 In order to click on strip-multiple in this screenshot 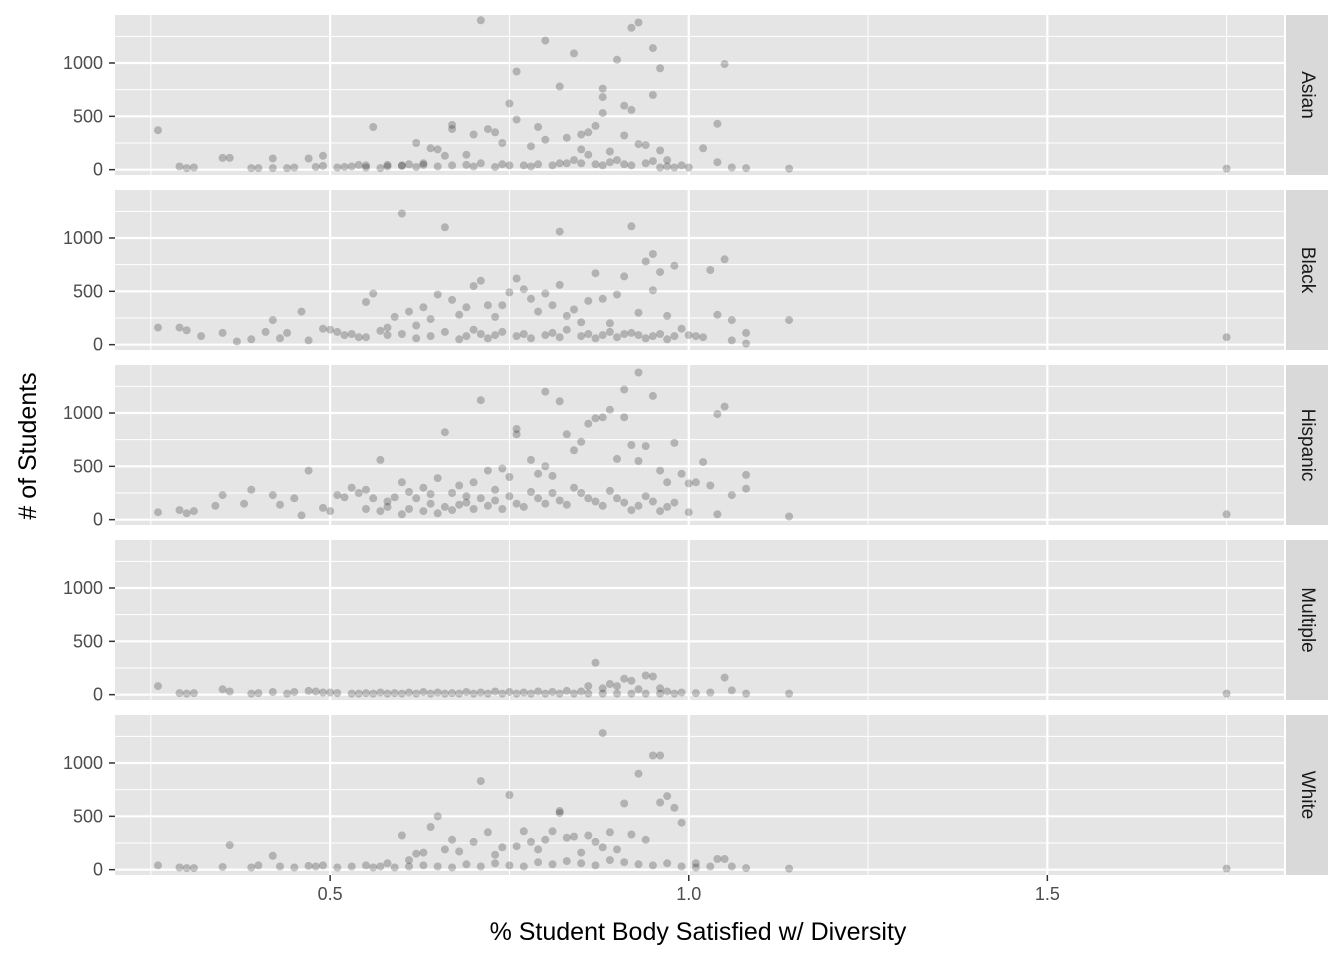, I will do `click(1307, 620)`.